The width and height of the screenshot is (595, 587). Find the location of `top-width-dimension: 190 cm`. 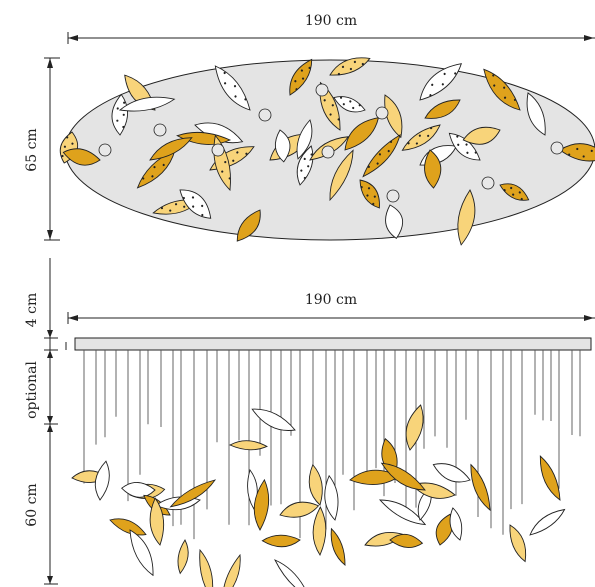

top-width-dimension: 190 cm is located at coordinates (331, 28).